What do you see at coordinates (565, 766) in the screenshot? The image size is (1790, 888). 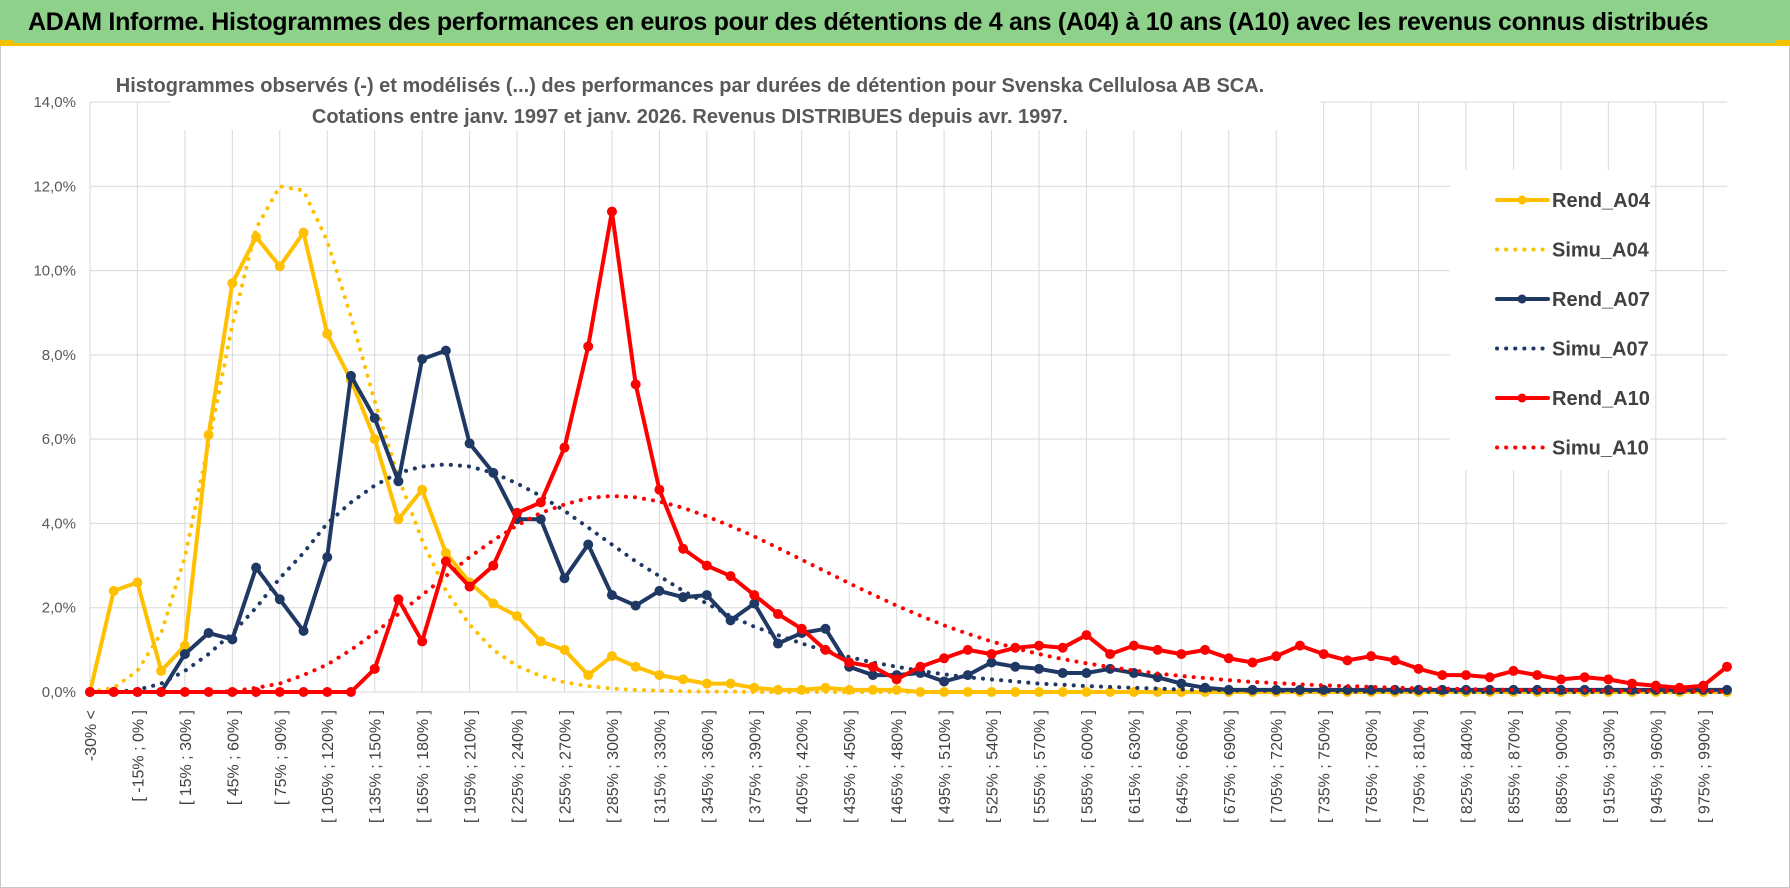 I see `x-tick-label: [ 255% ; 270% ]` at bounding box center [565, 766].